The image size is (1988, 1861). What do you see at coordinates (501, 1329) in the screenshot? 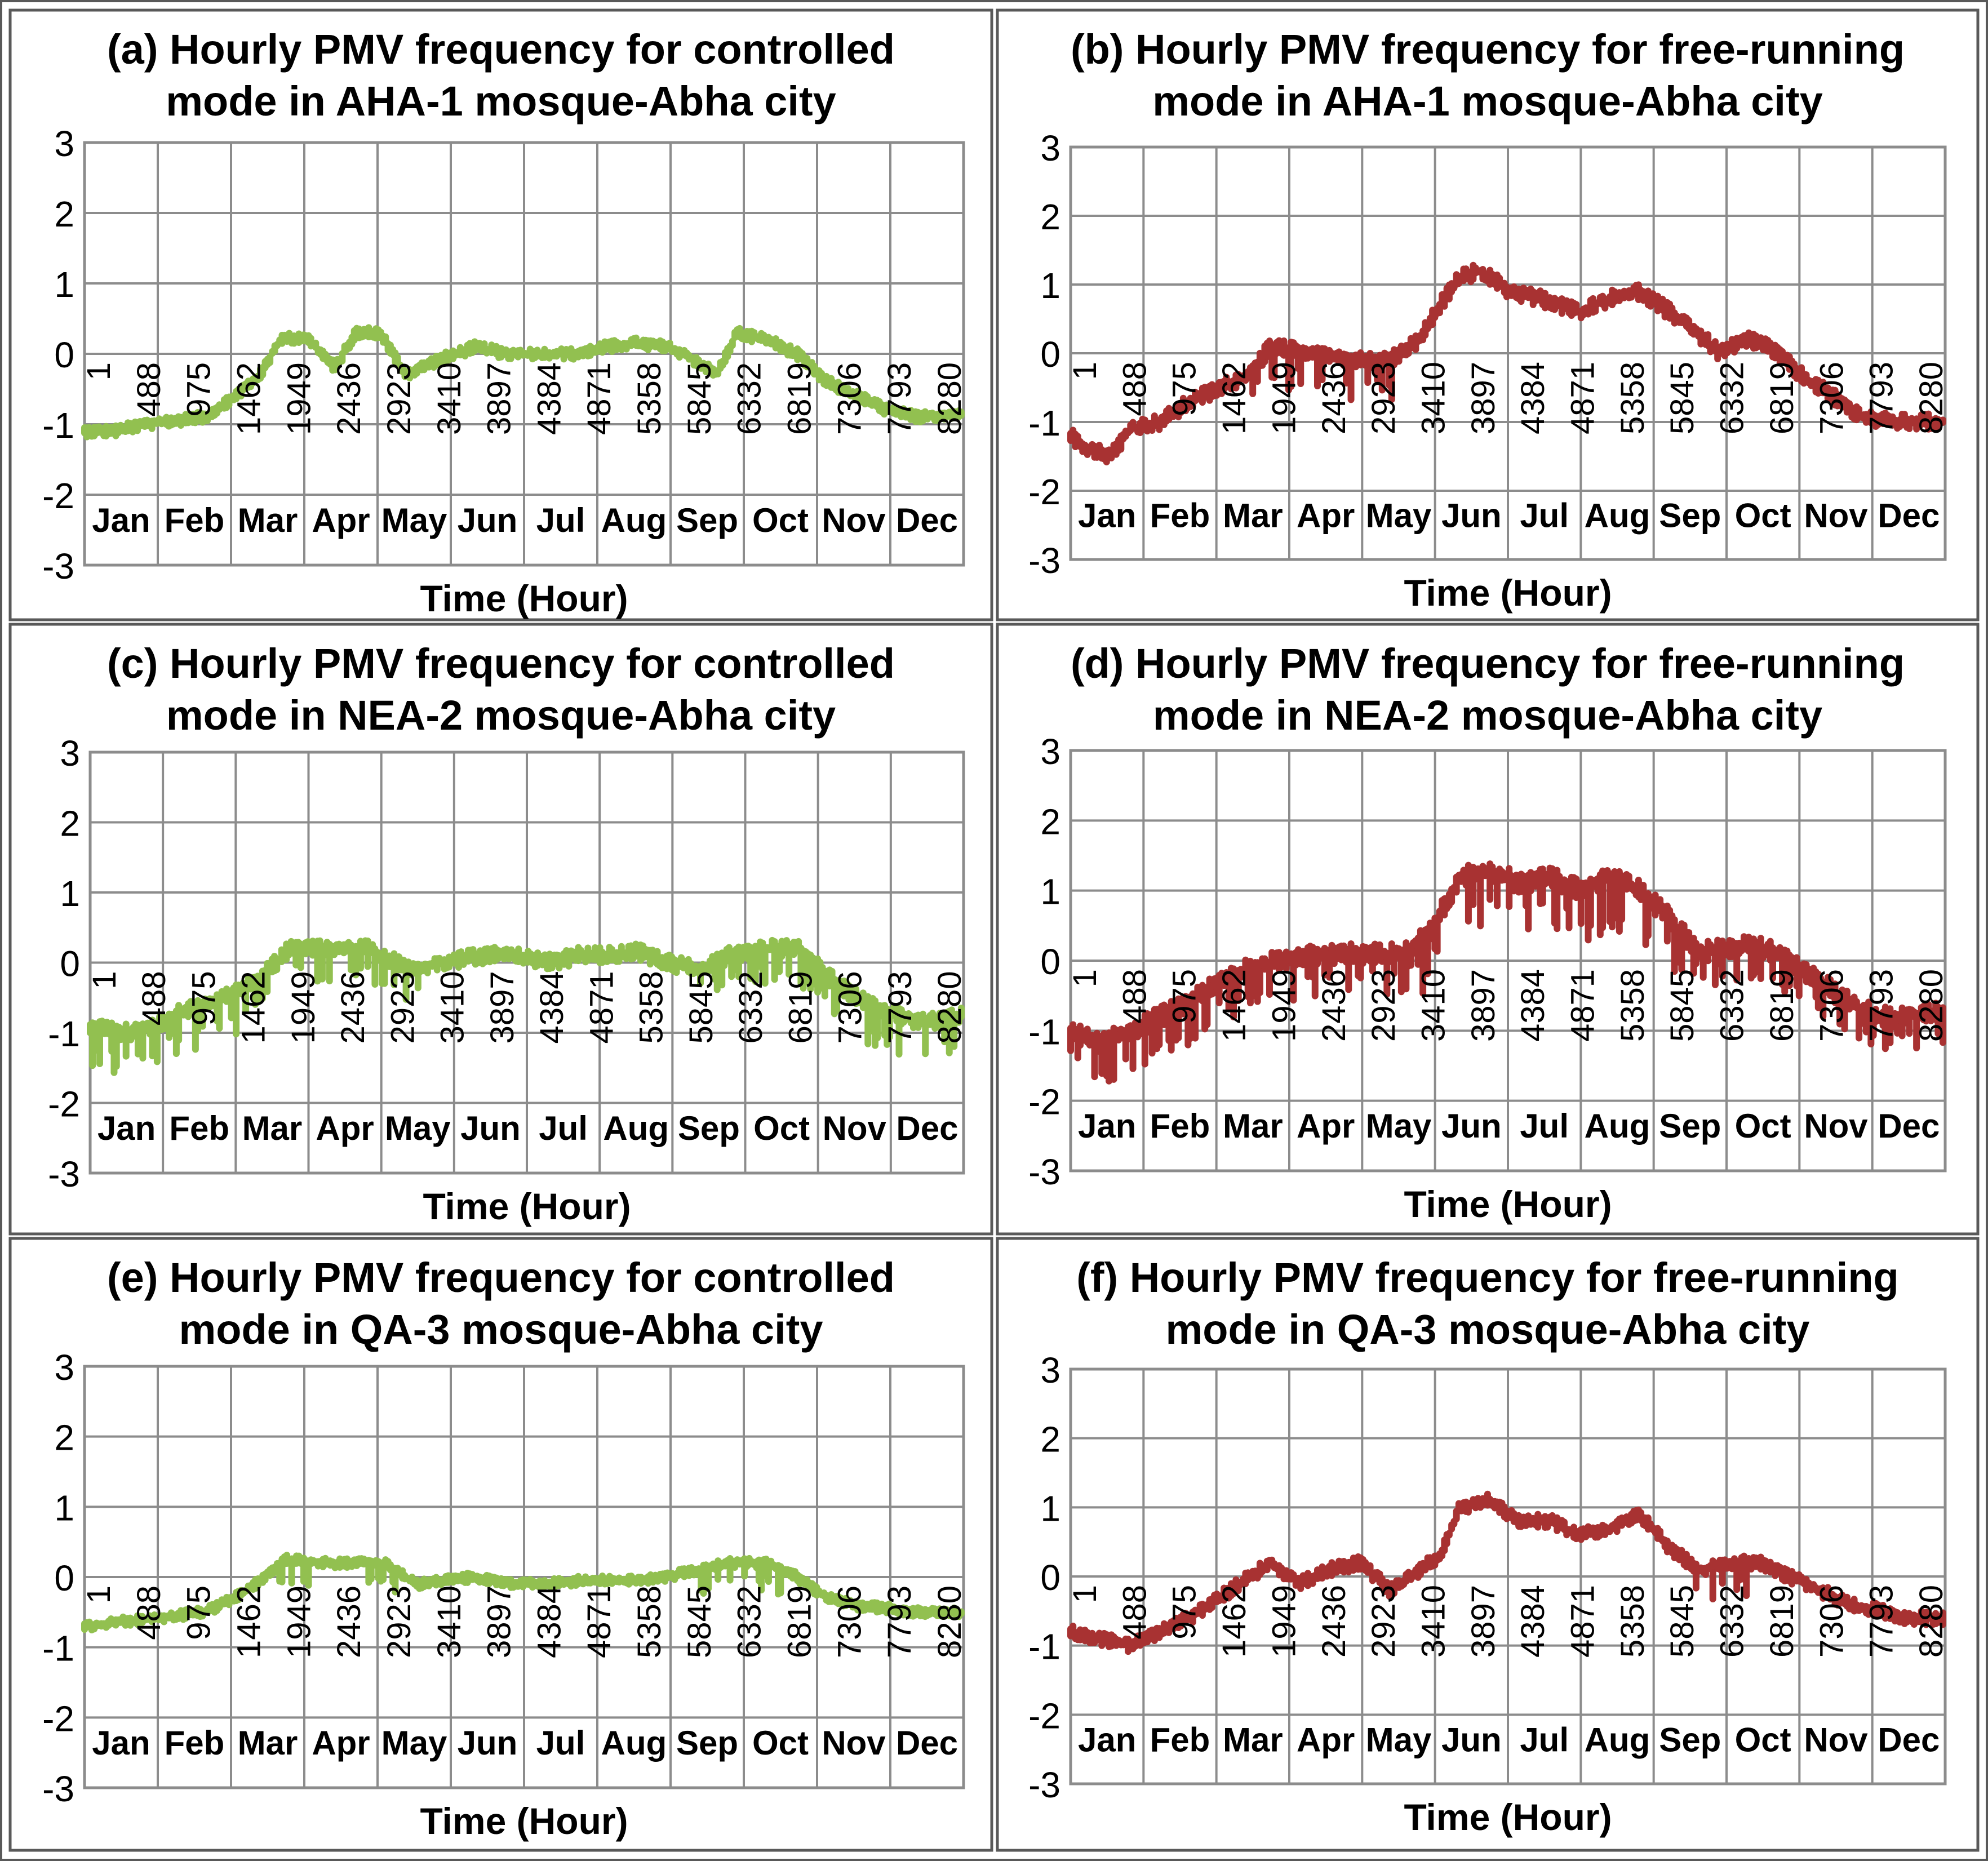
I see `chart-title-line: mode in QA-3 mosque-Abha city` at bounding box center [501, 1329].